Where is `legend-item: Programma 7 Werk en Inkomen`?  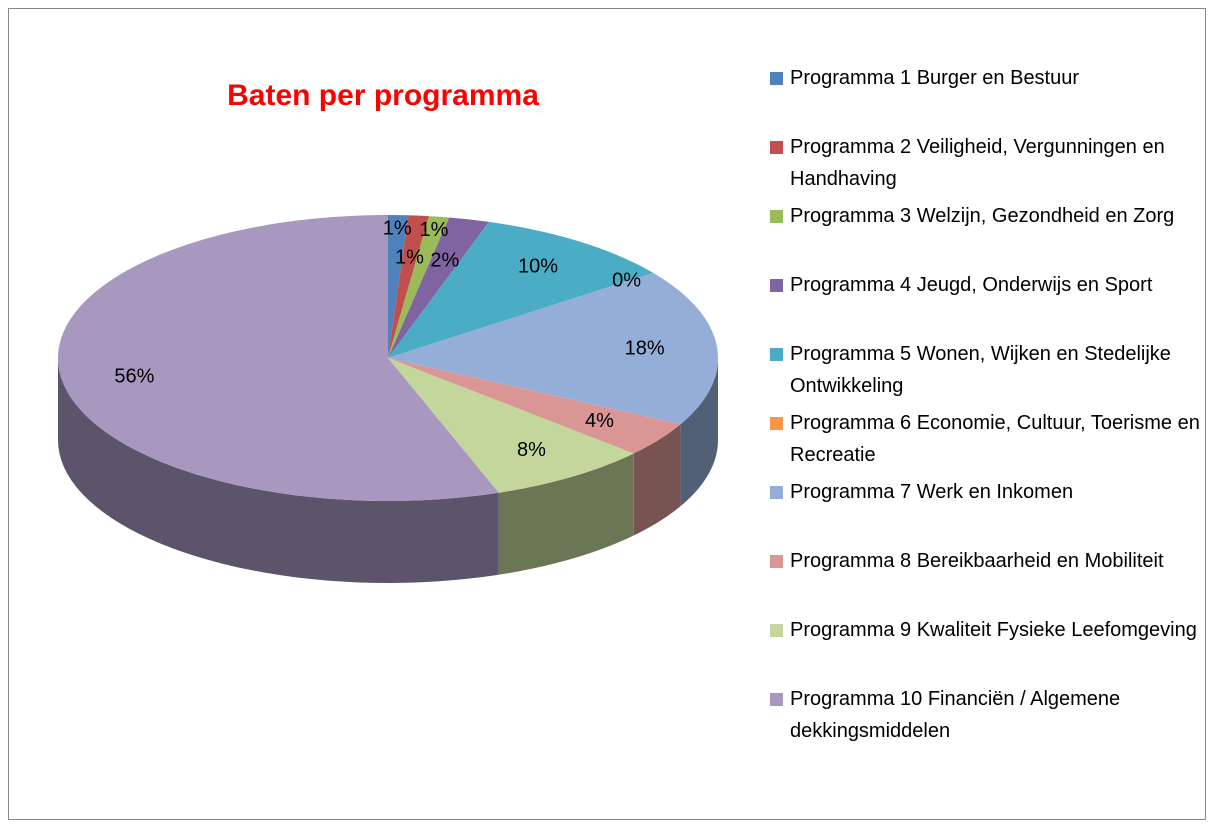 legend-item: Programma 7 Werk en Inkomen is located at coordinates (985, 492).